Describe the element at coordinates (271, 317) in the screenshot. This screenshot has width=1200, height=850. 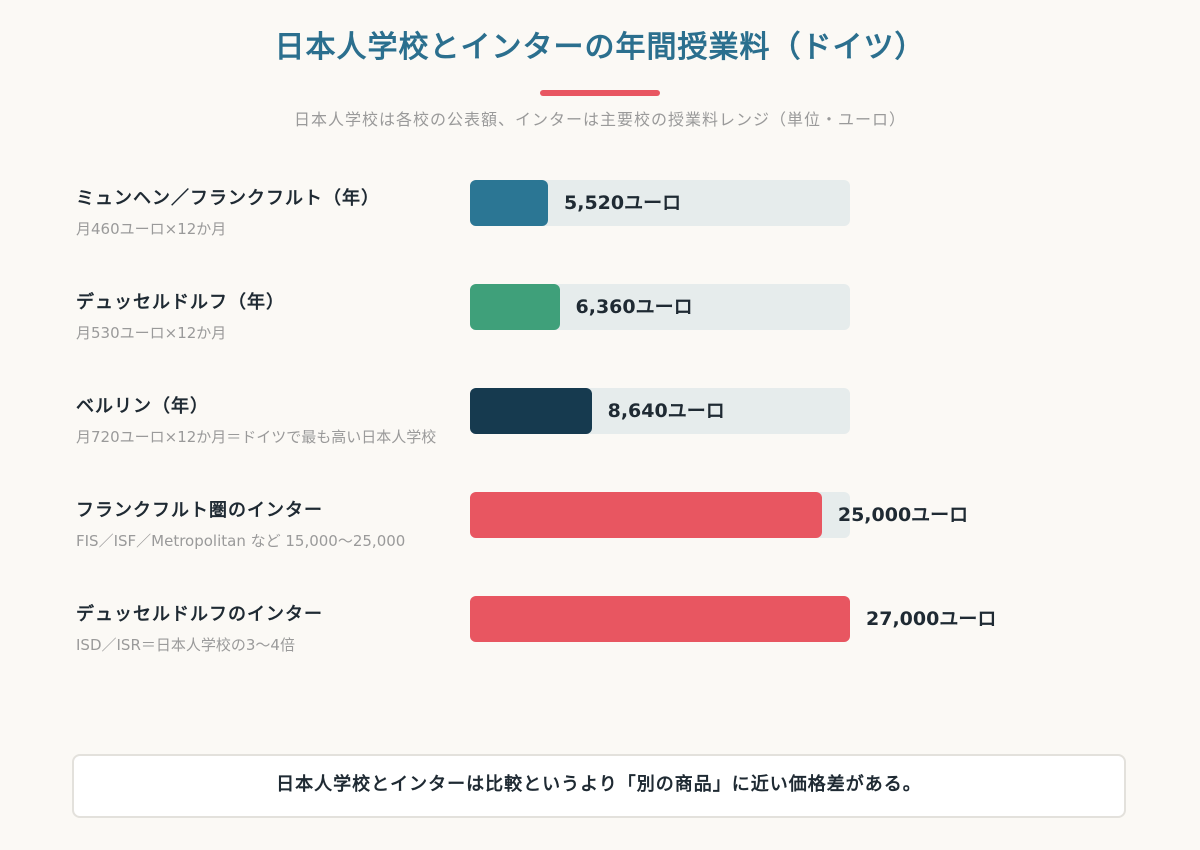
I see `row-label: デュッセルドルフ（年） 月530ユーロ×12か月` at that location.